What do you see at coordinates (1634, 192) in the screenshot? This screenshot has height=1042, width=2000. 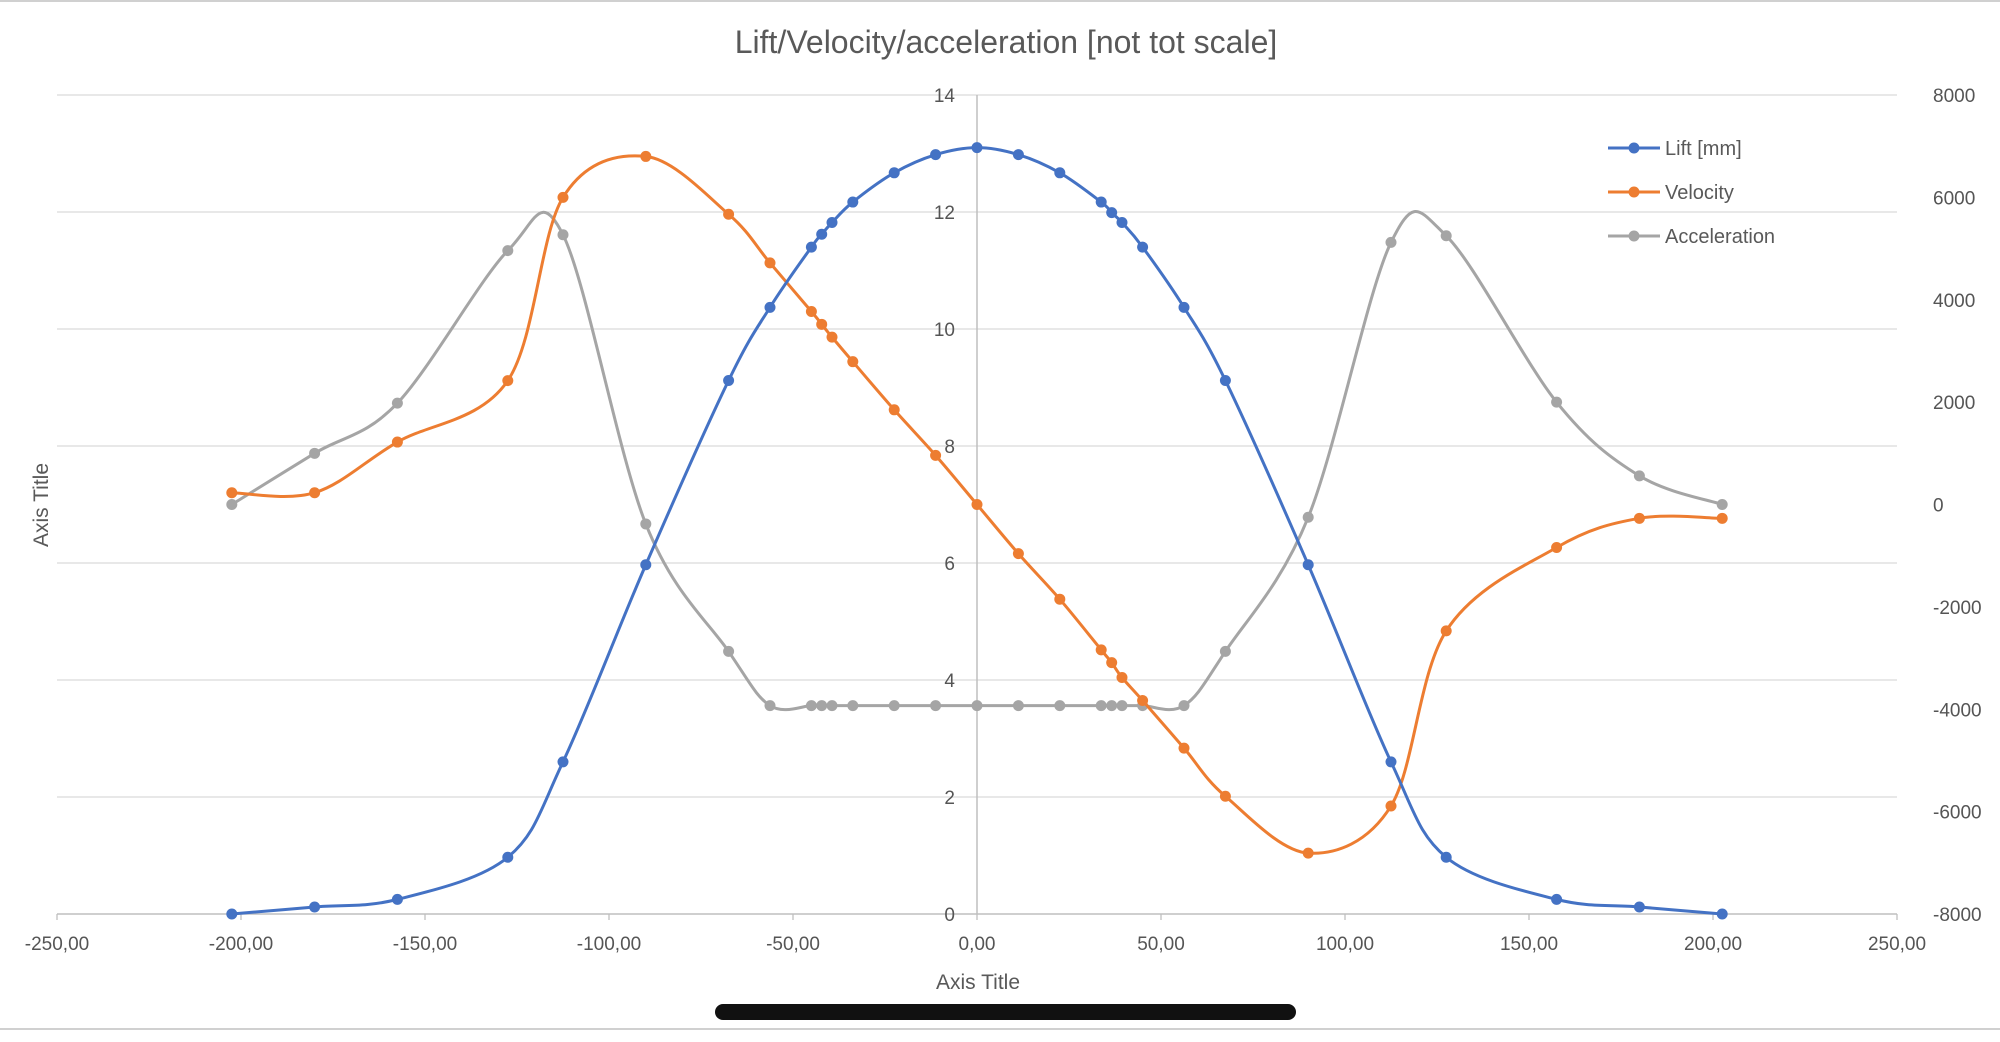 I see `legend-marker-velocity` at bounding box center [1634, 192].